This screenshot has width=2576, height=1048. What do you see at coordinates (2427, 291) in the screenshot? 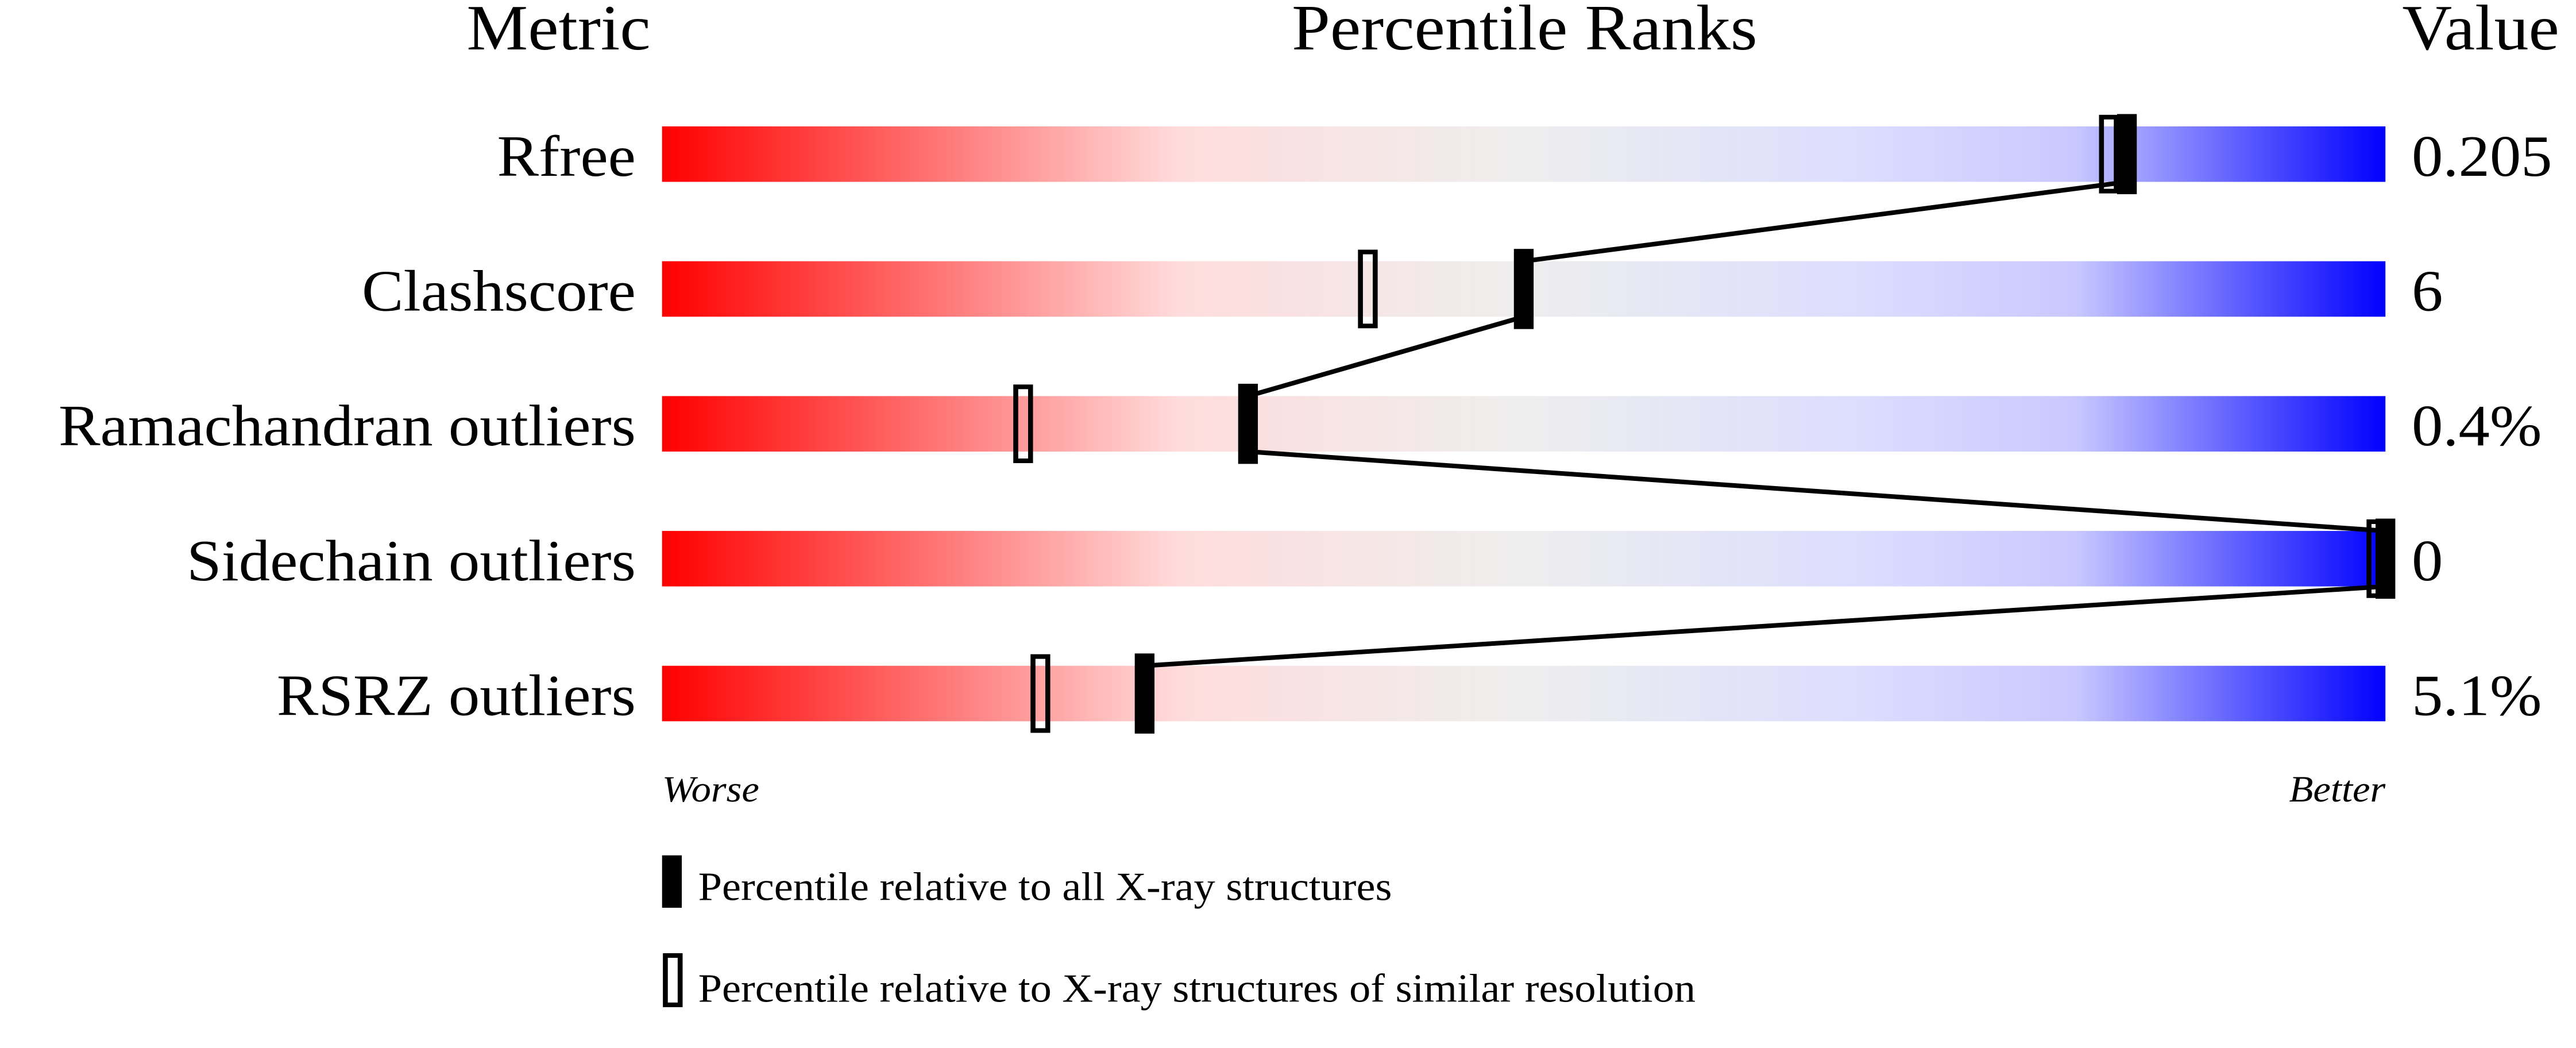
I see `metric-value: 6` at bounding box center [2427, 291].